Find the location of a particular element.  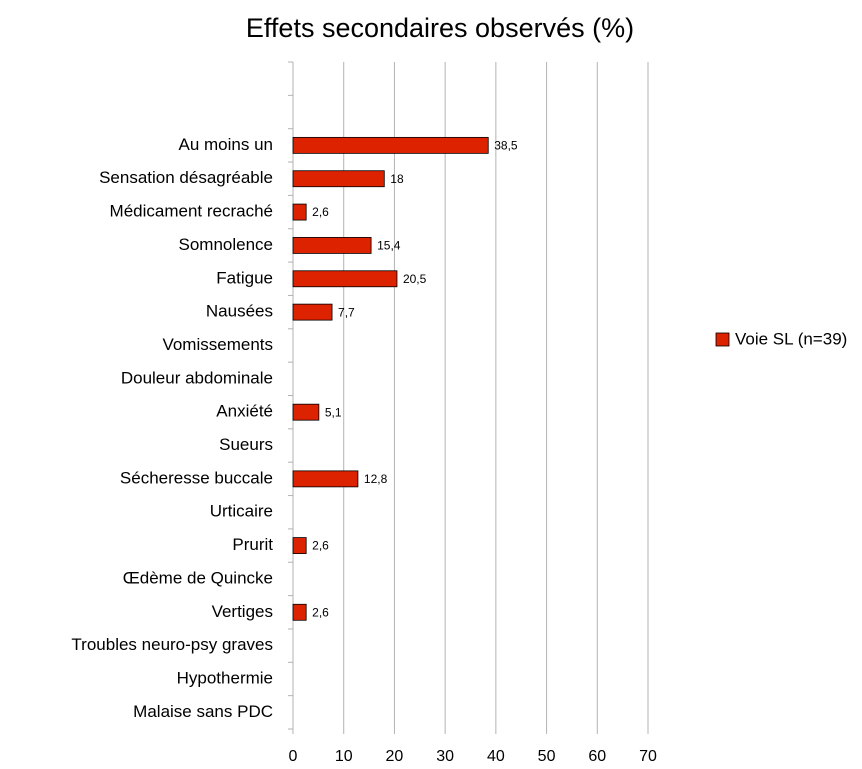

x-tick-label: 60 is located at coordinates (597, 756).